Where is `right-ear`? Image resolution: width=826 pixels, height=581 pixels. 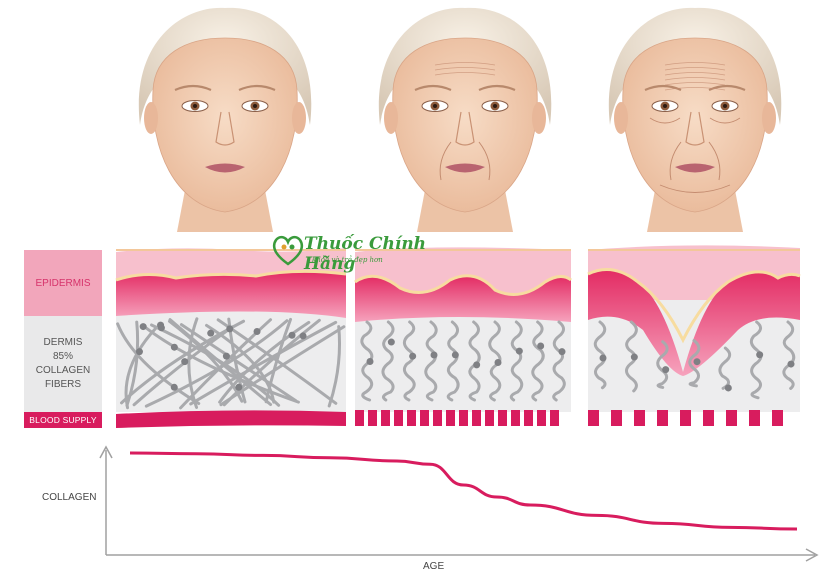 right-ear is located at coordinates (539, 118).